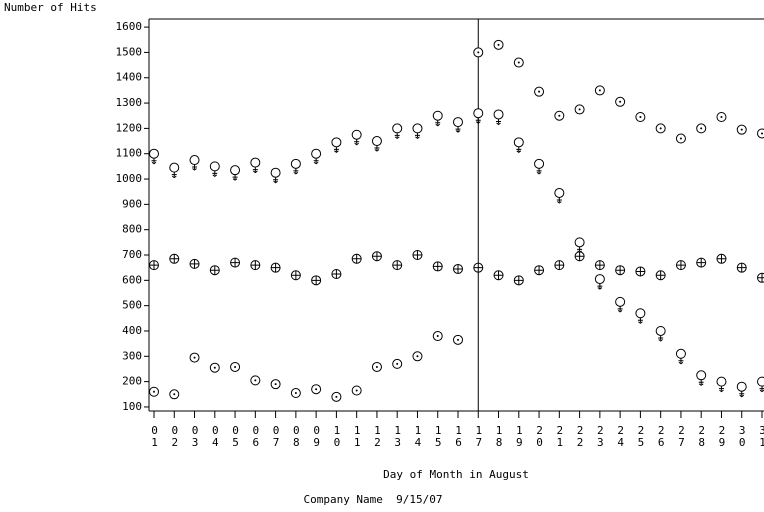  What do you see at coordinates (129, 51) in the screenshot?
I see `y-tick-label: 1500` at bounding box center [129, 51].